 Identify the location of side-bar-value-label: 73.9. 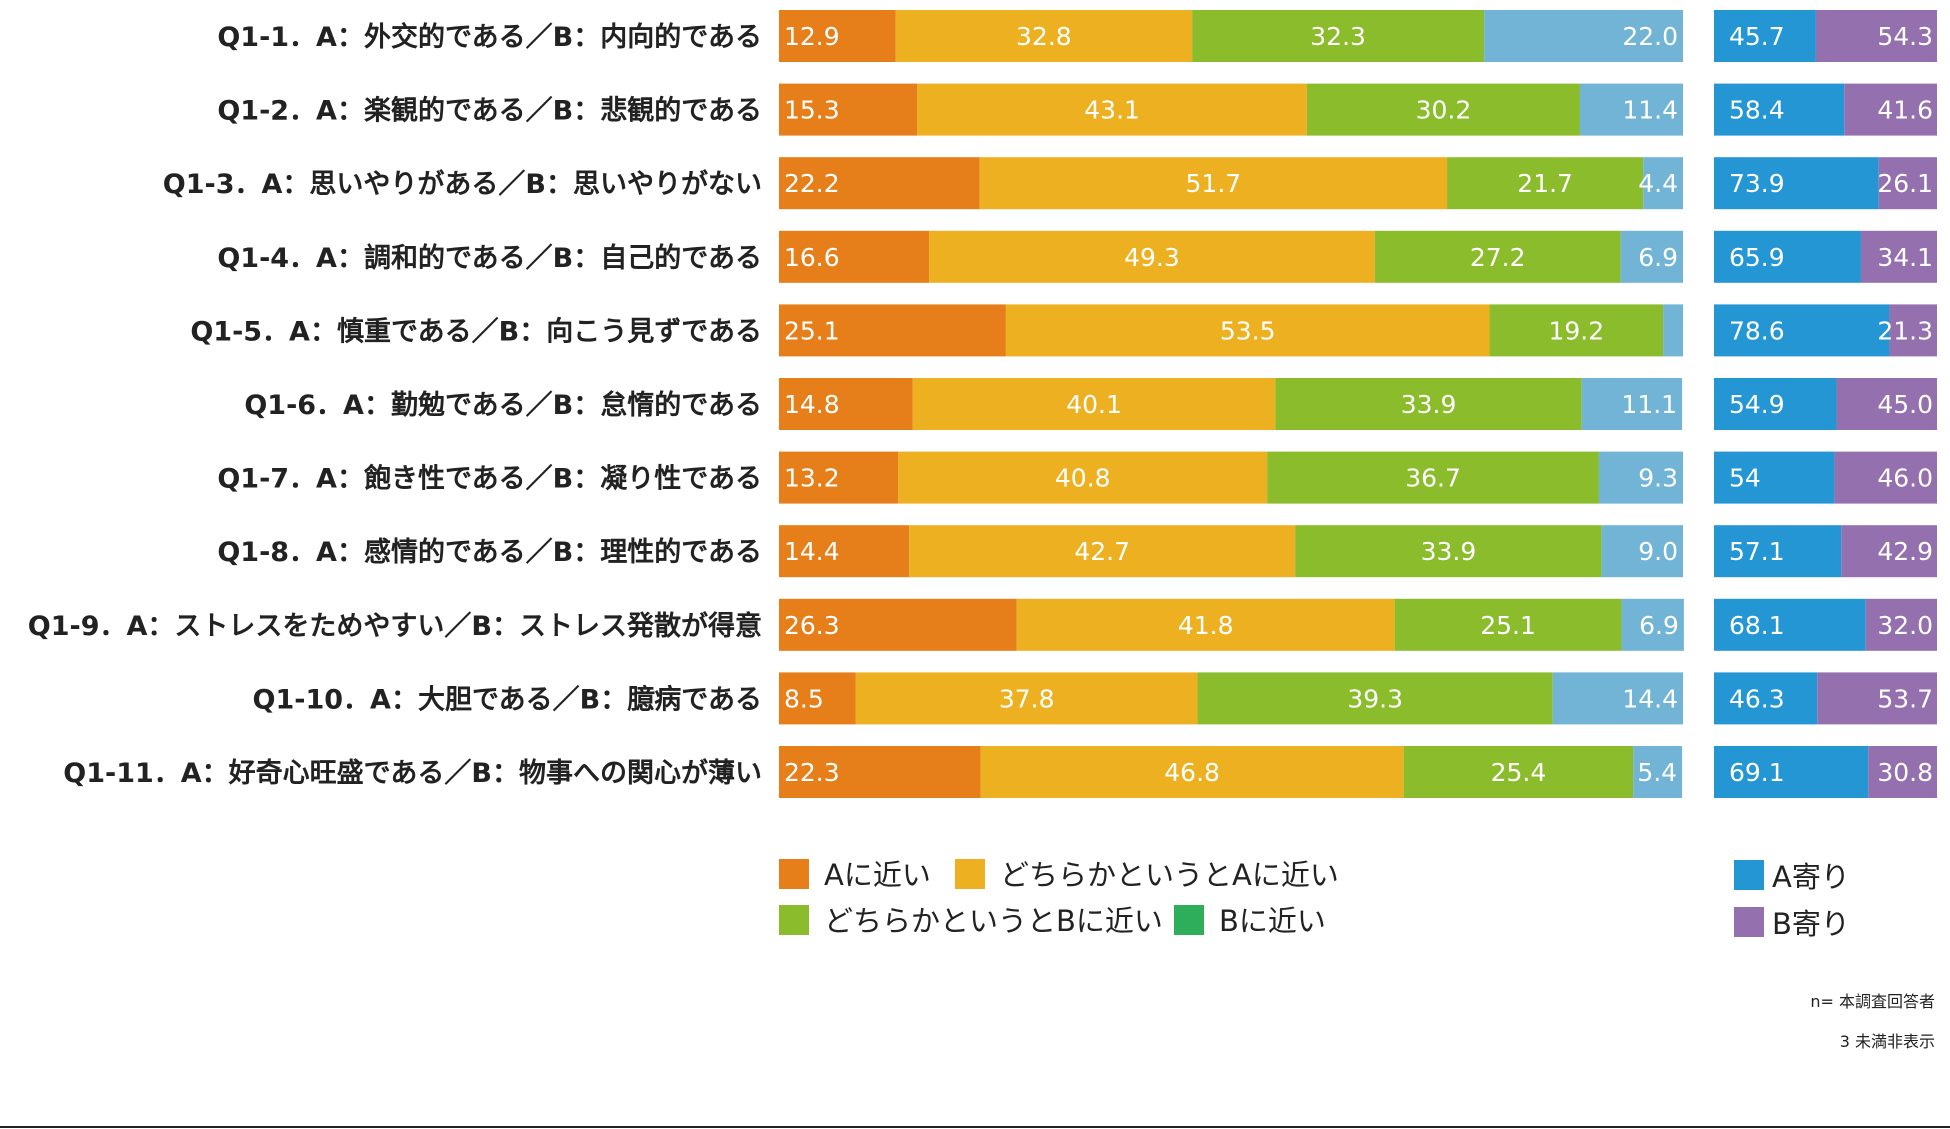
(1757, 183).